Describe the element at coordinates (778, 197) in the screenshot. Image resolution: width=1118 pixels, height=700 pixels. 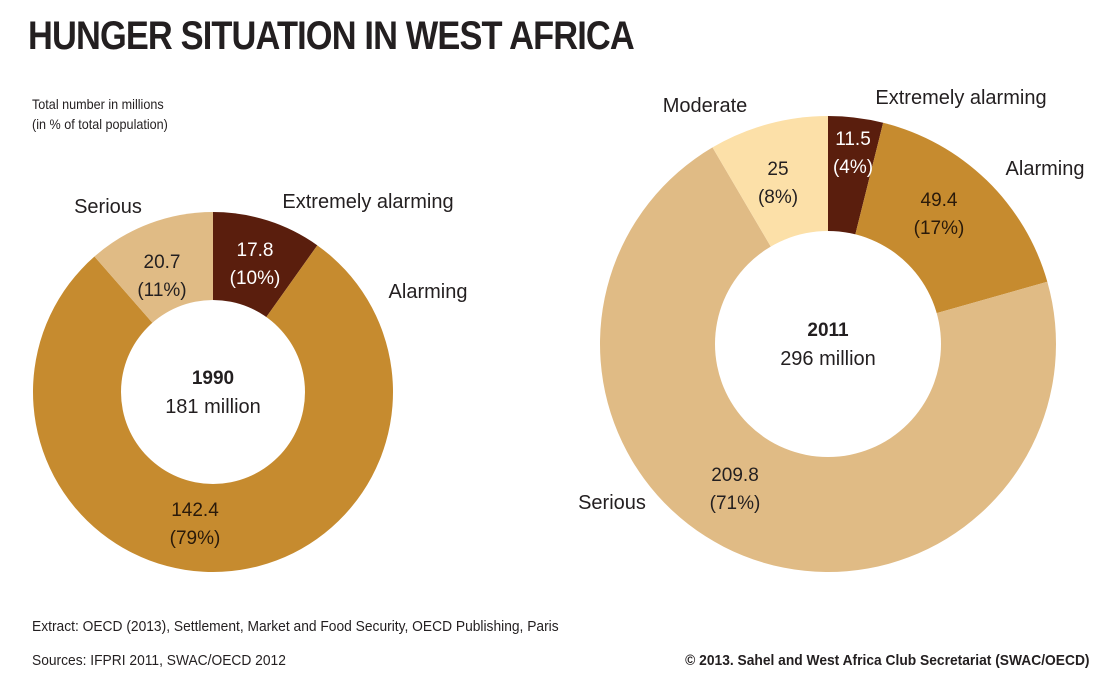
I see `pct-label-moderate: (8%)` at that location.